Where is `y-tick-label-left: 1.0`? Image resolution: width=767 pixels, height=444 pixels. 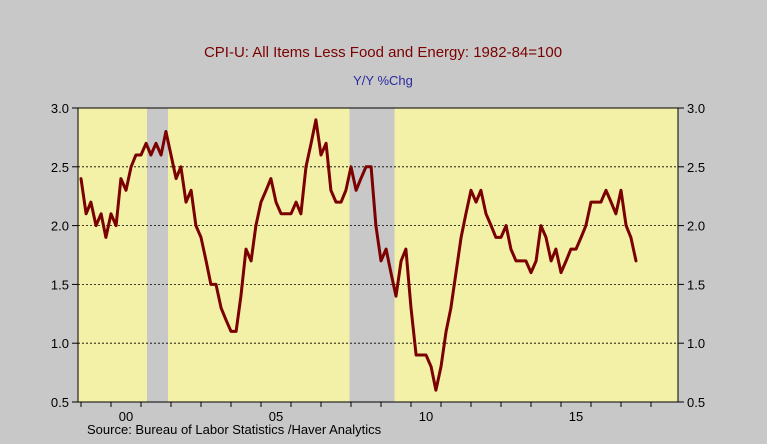
y-tick-label-left: 1.0 is located at coordinates (60, 343).